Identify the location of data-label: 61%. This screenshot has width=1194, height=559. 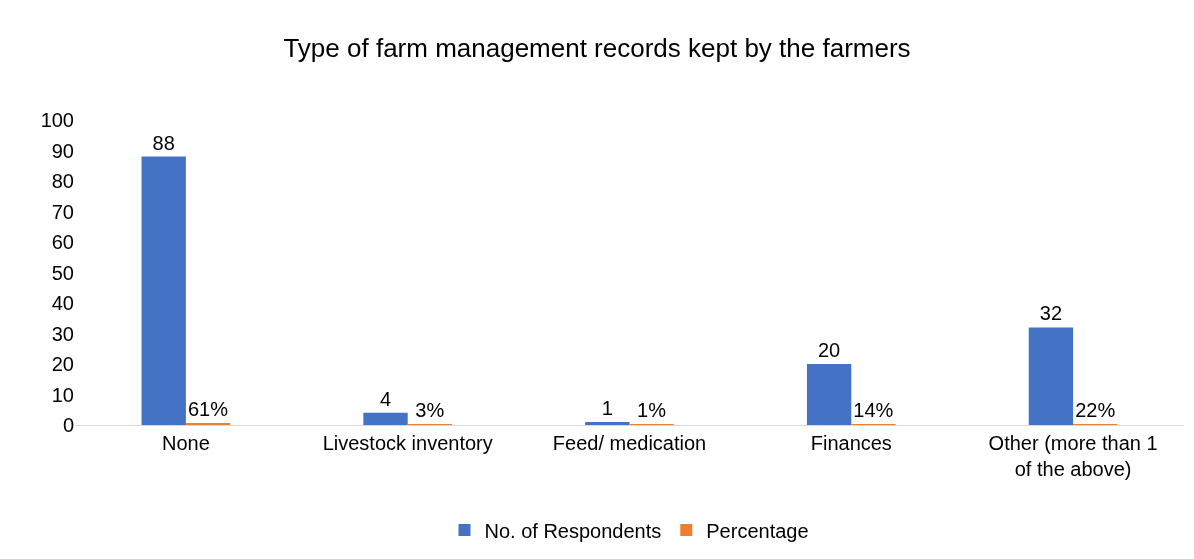
(208, 409).